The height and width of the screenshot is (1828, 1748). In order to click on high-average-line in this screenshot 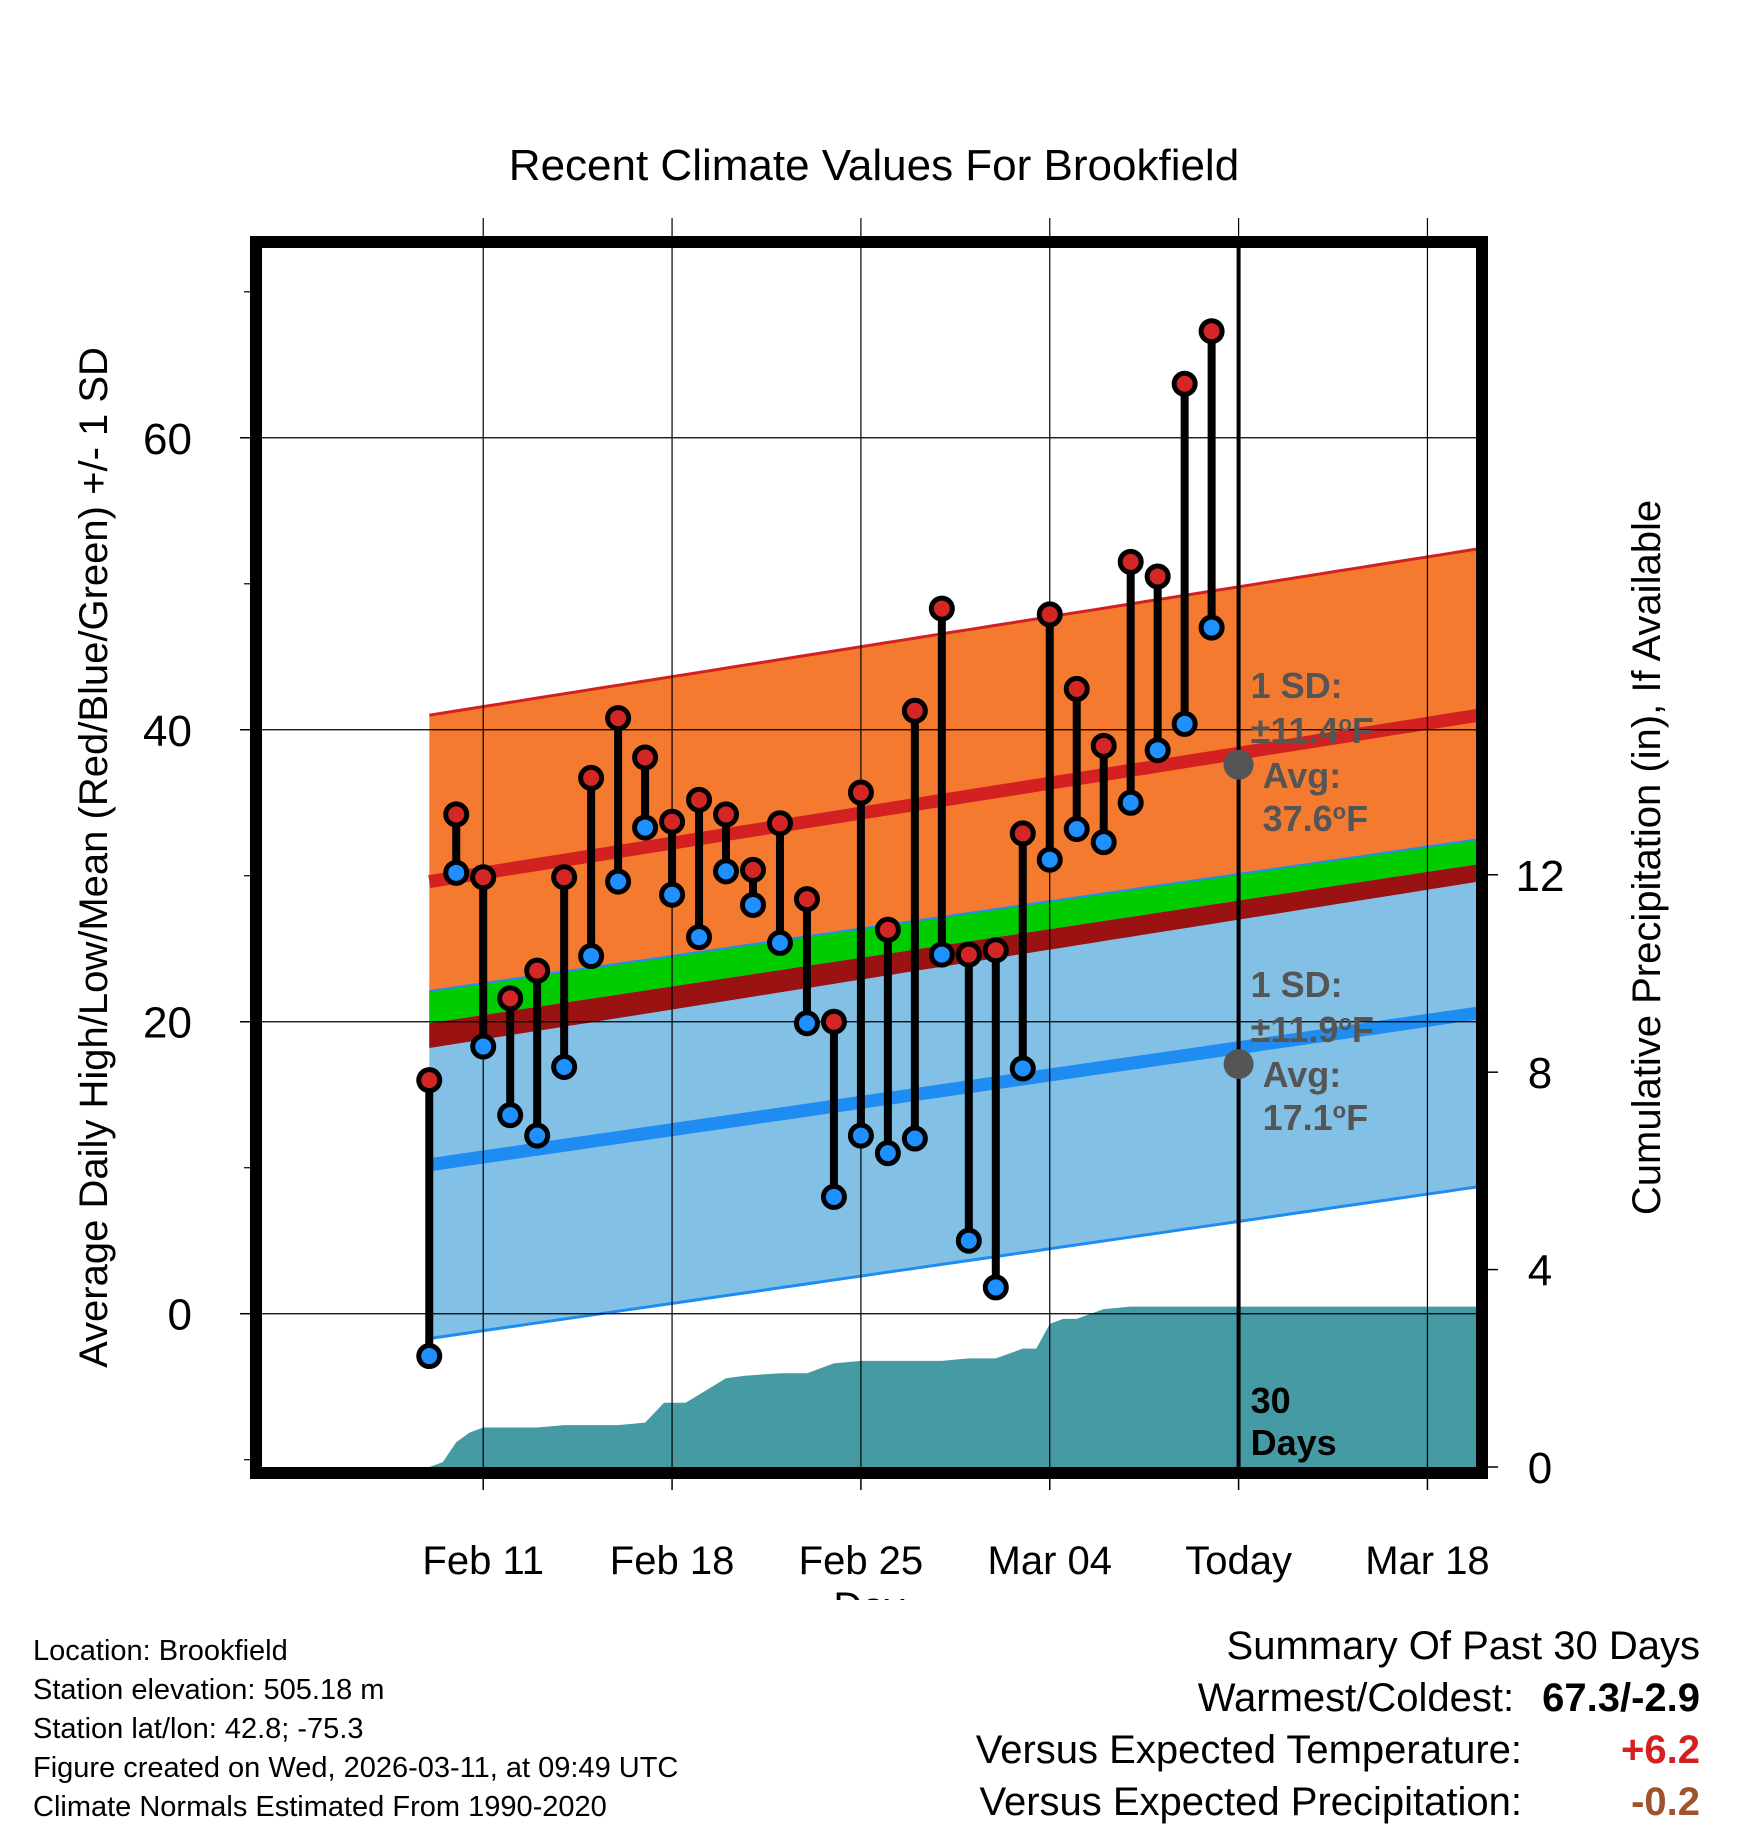, I will do `click(952, 799)`.